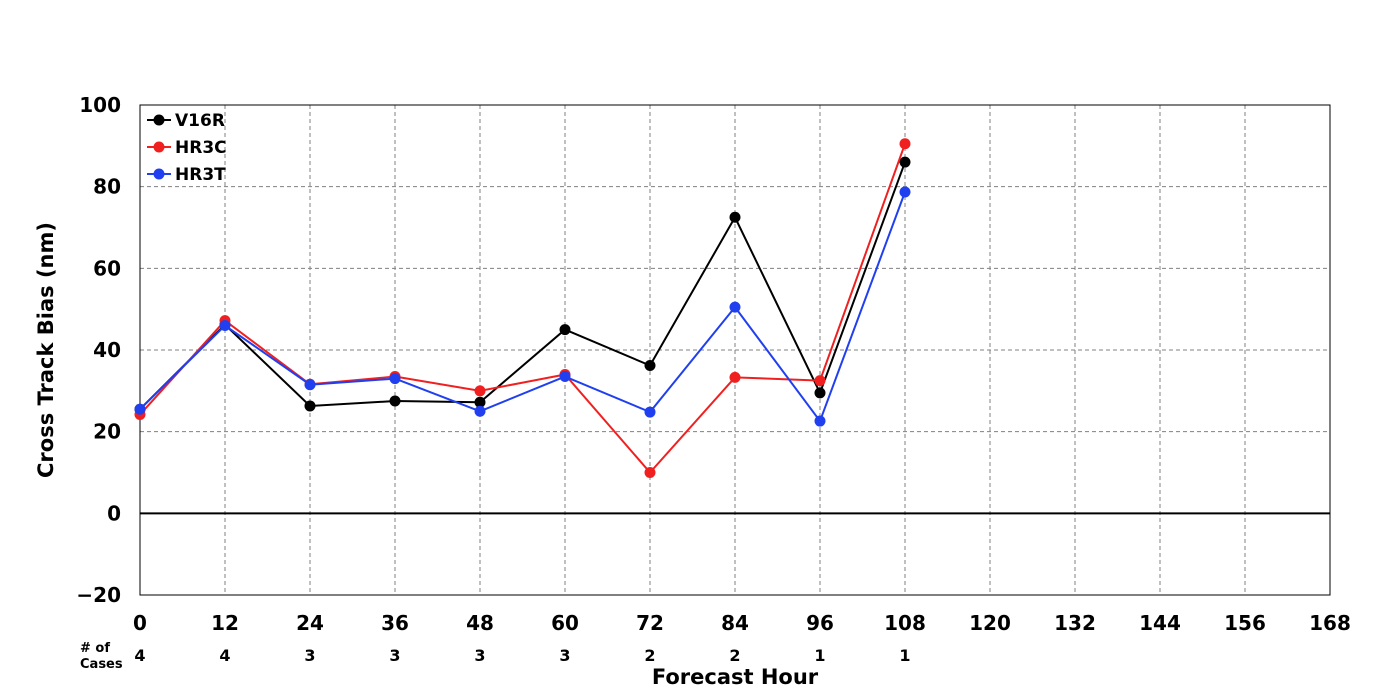 The width and height of the screenshot is (1400, 700). What do you see at coordinates (395, 623) in the screenshot?
I see `x-tick-label: 36` at bounding box center [395, 623].